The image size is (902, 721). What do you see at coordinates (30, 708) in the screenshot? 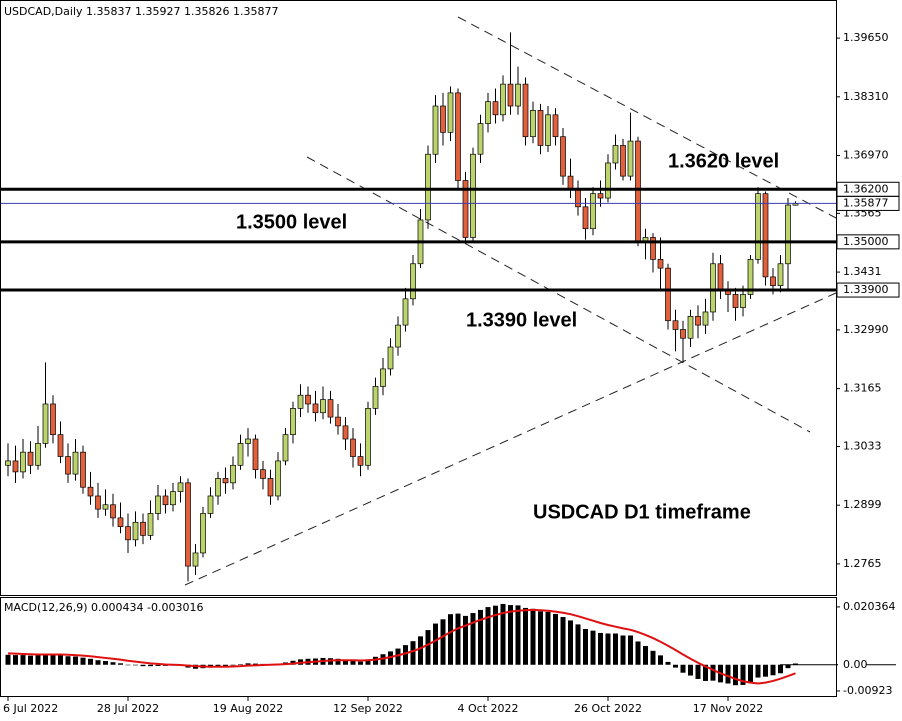
I see `x-tick-label: 6 Jul 2022` at bounding box center [30, 708].